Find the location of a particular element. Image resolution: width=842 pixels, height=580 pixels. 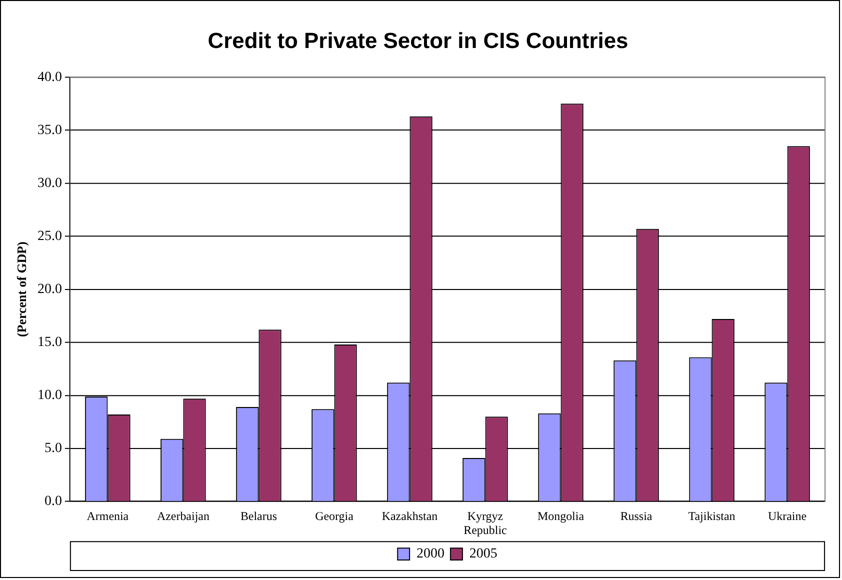

y-tick-label: 25.0 is located at coordinates (50, 236).